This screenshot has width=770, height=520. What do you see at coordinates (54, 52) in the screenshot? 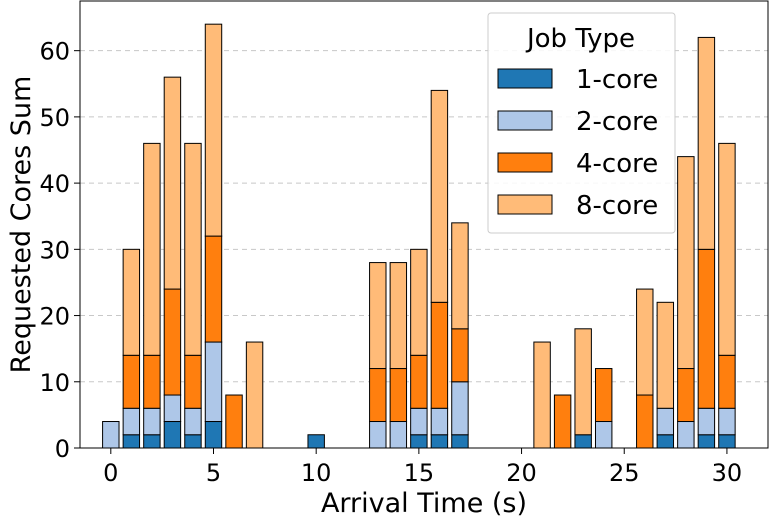
I see `y-tick-label: 60` at bounding box center [54, 52].